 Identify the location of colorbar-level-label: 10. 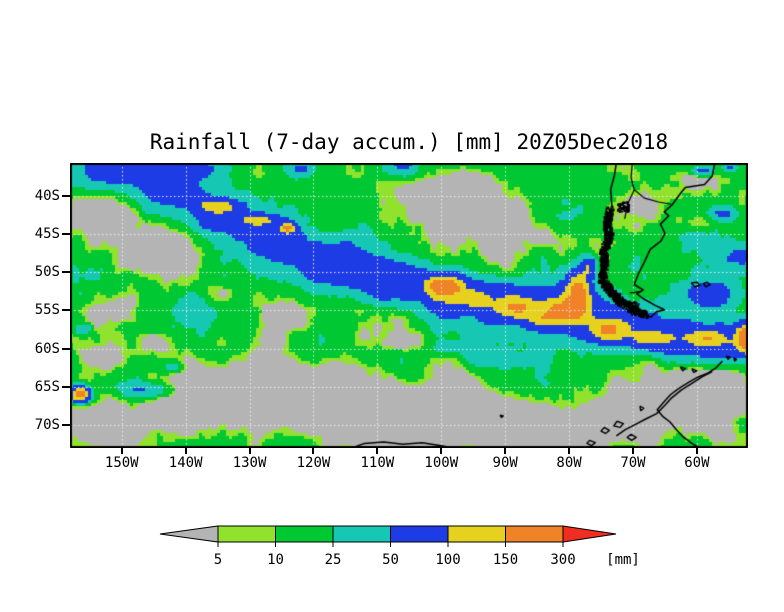
(275, 560).